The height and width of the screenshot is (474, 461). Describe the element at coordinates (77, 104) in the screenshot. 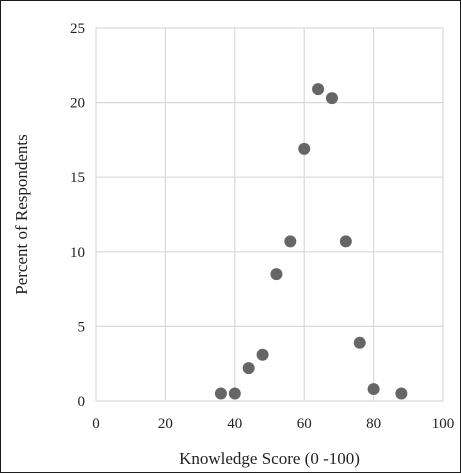

I see `y-tick-label-20: 20` at that location.